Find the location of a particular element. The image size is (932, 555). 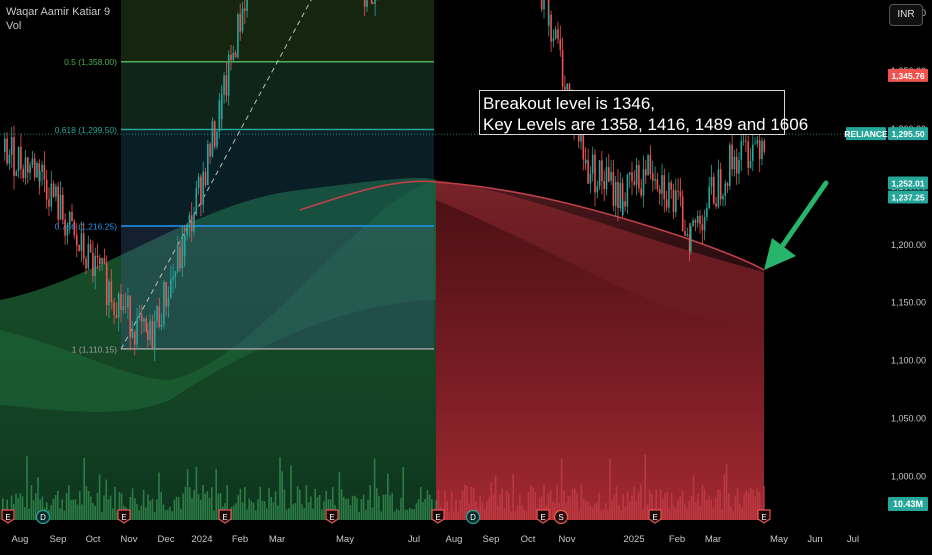

volume-indicator-label: Vol is located at coordinates (13, 26).